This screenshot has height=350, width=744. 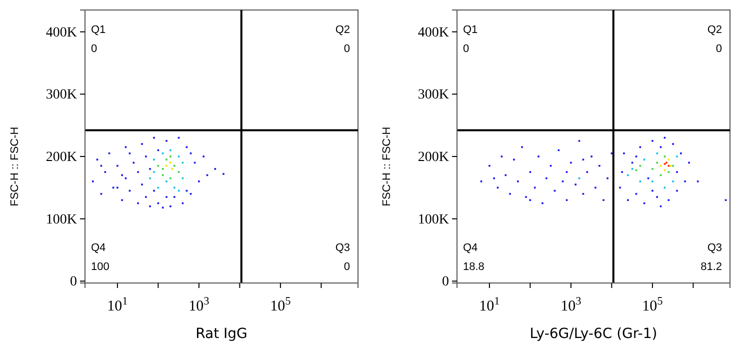 What do you see at coordinates (222, 334) in the screenshot?
I see `x-axis-title: Rat IgG` at bounding box center [222, 334].